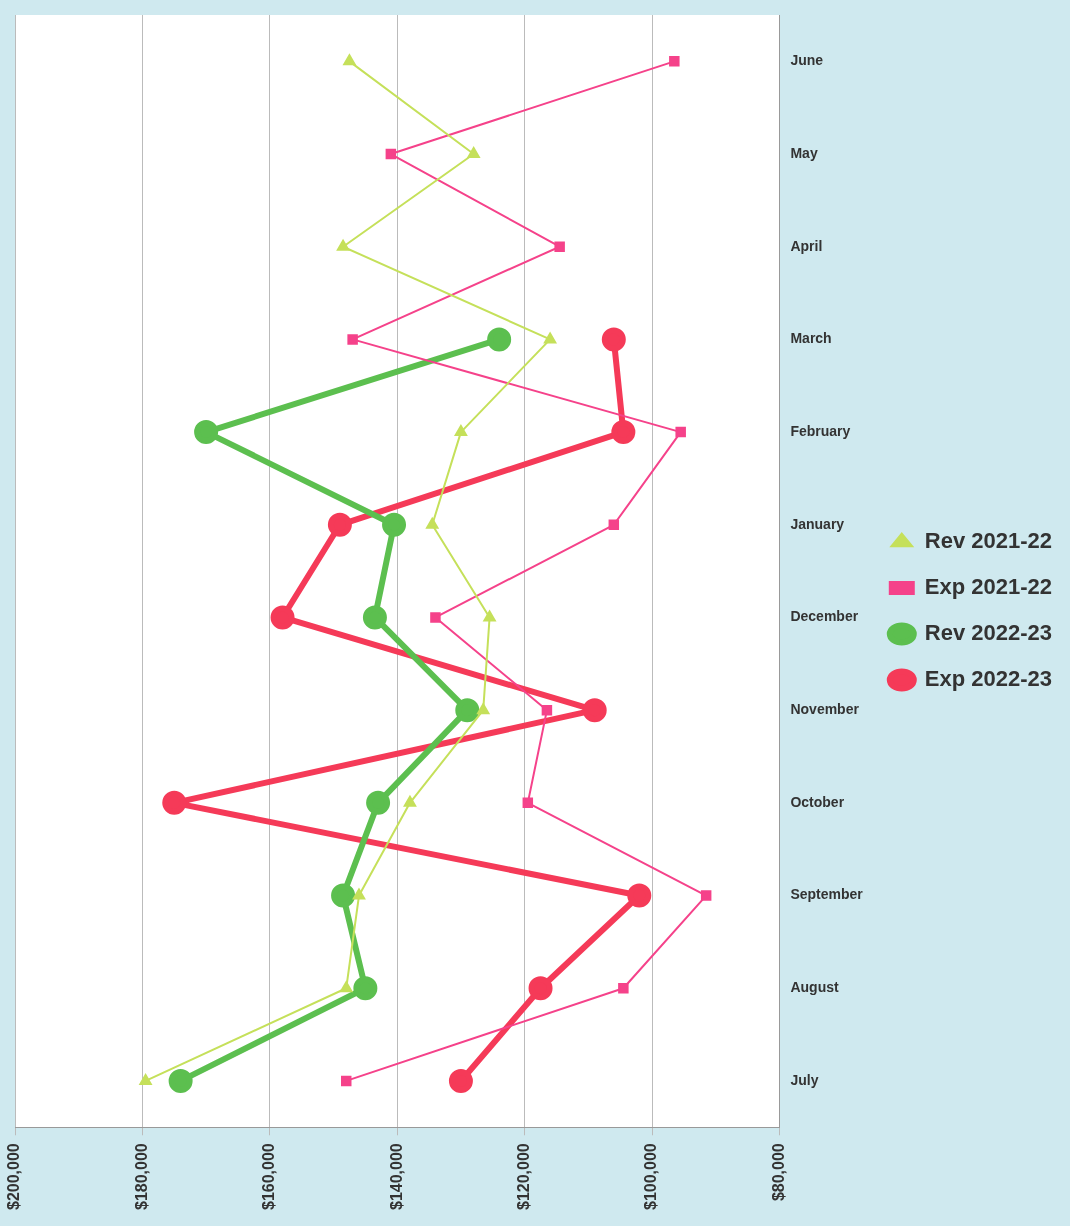  What do you see at coordinates (814, 987) in the screenshot?
I see `y-tick-label: August` at bounding box center [814, 987].